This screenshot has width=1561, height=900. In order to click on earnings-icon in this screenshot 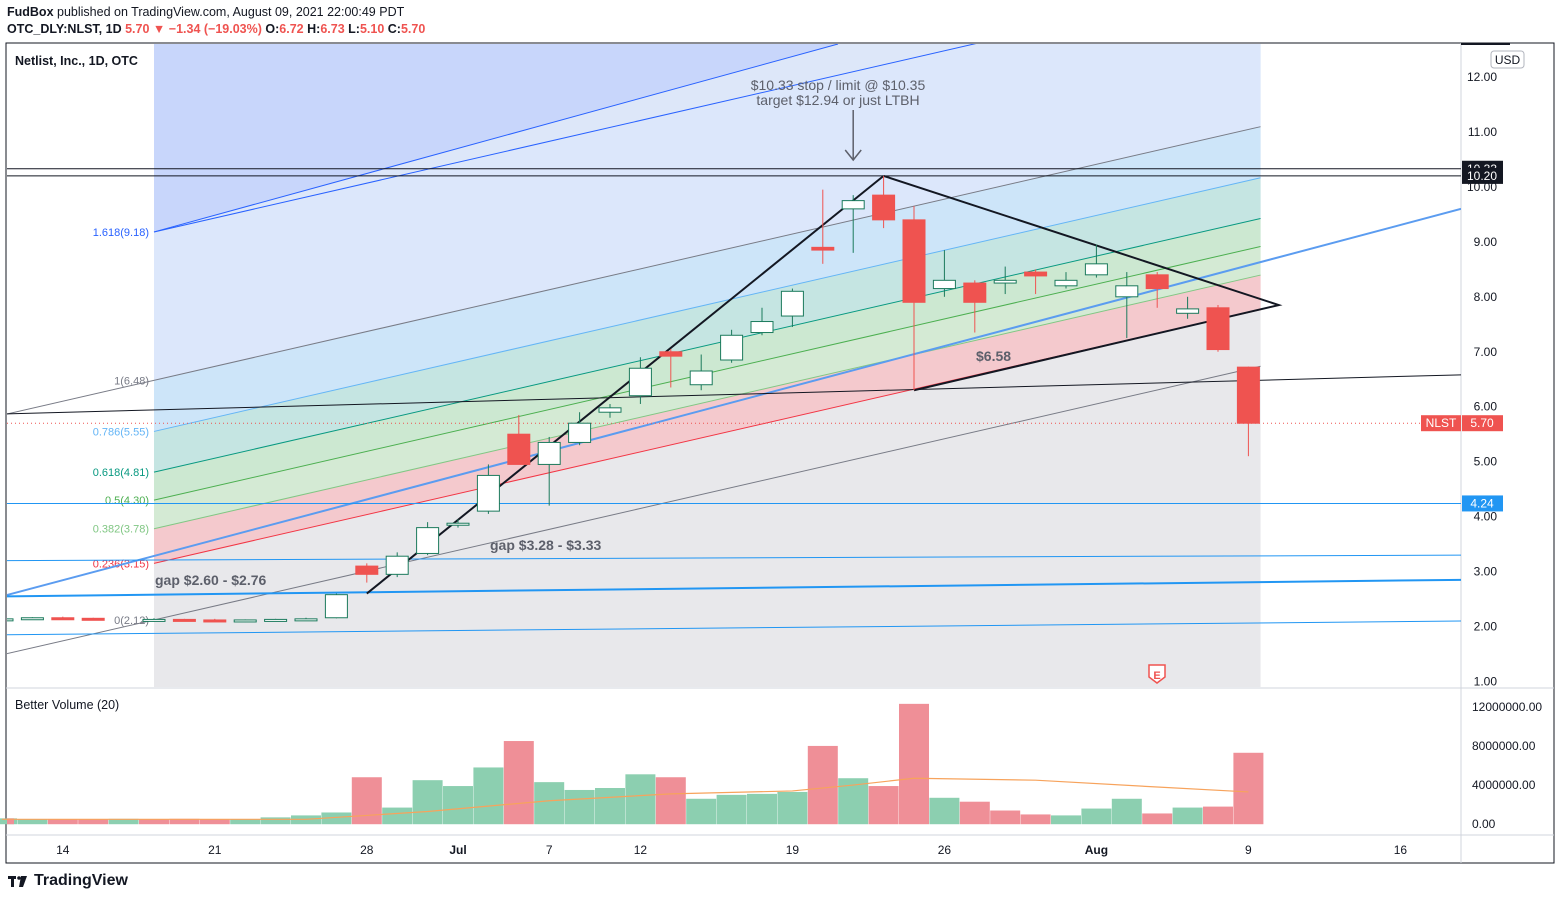, I will do `click(1157, 674)`.